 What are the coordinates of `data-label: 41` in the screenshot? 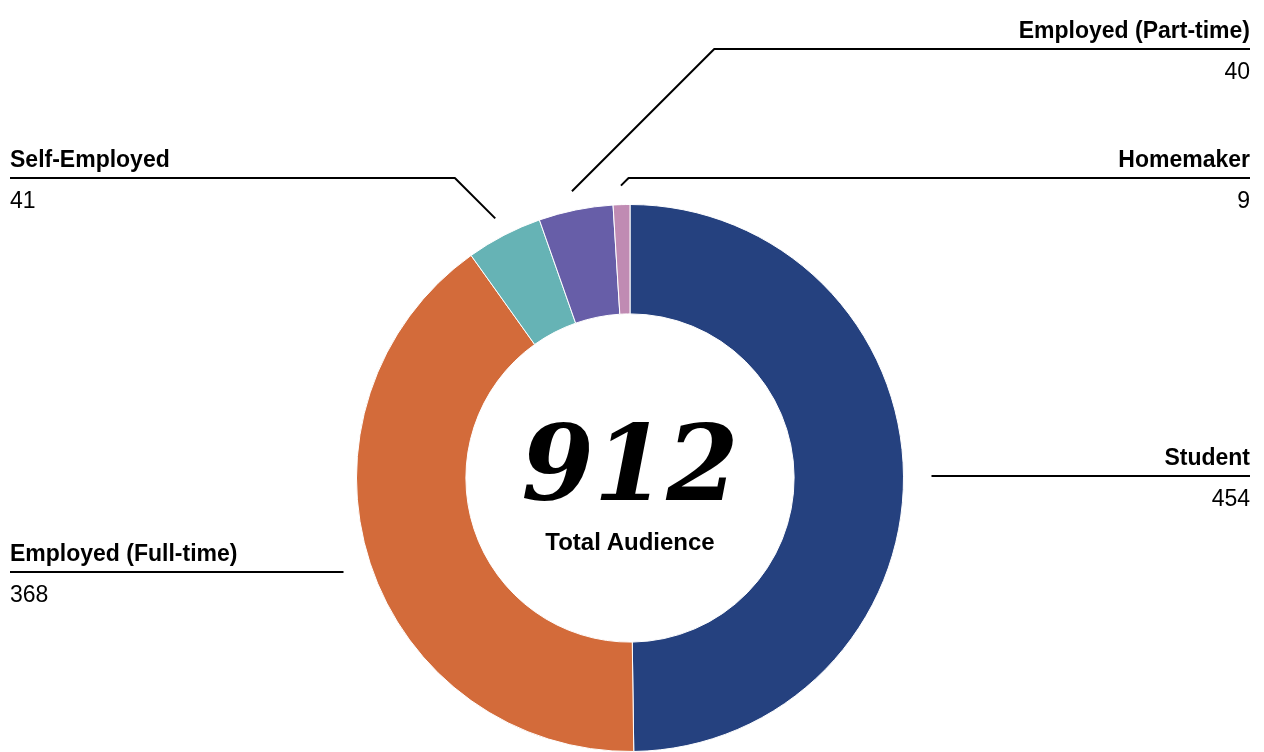 It's located at (23, 200).